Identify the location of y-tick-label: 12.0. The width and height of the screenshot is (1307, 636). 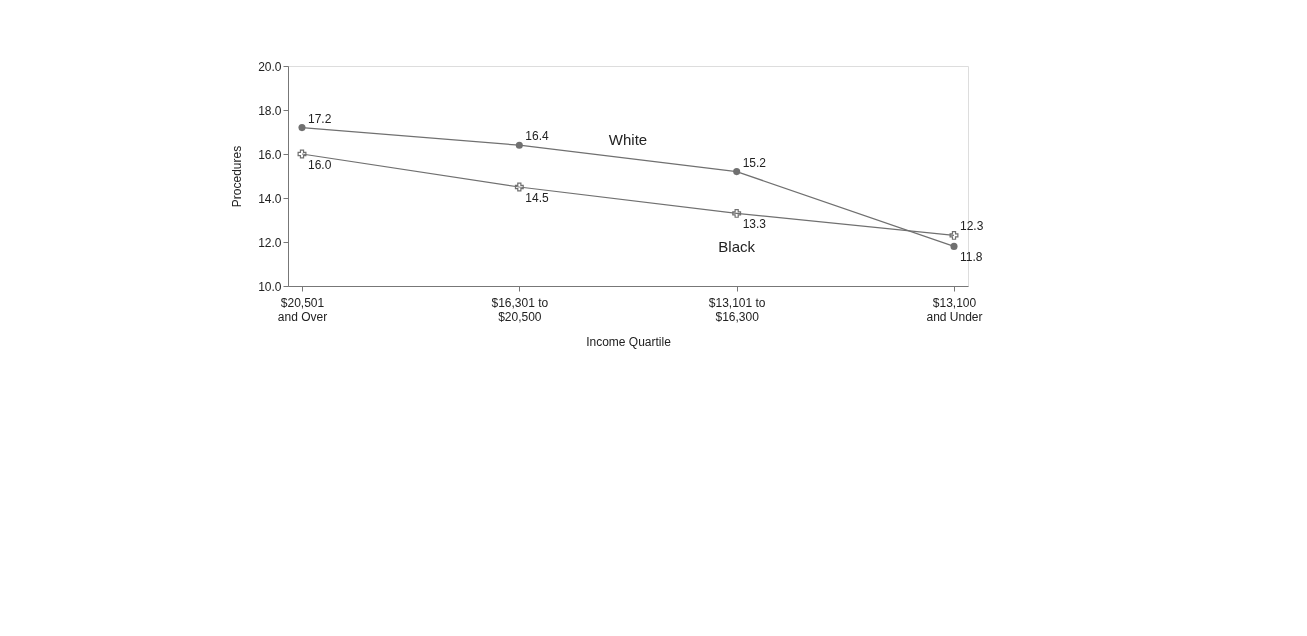
(270, 242).